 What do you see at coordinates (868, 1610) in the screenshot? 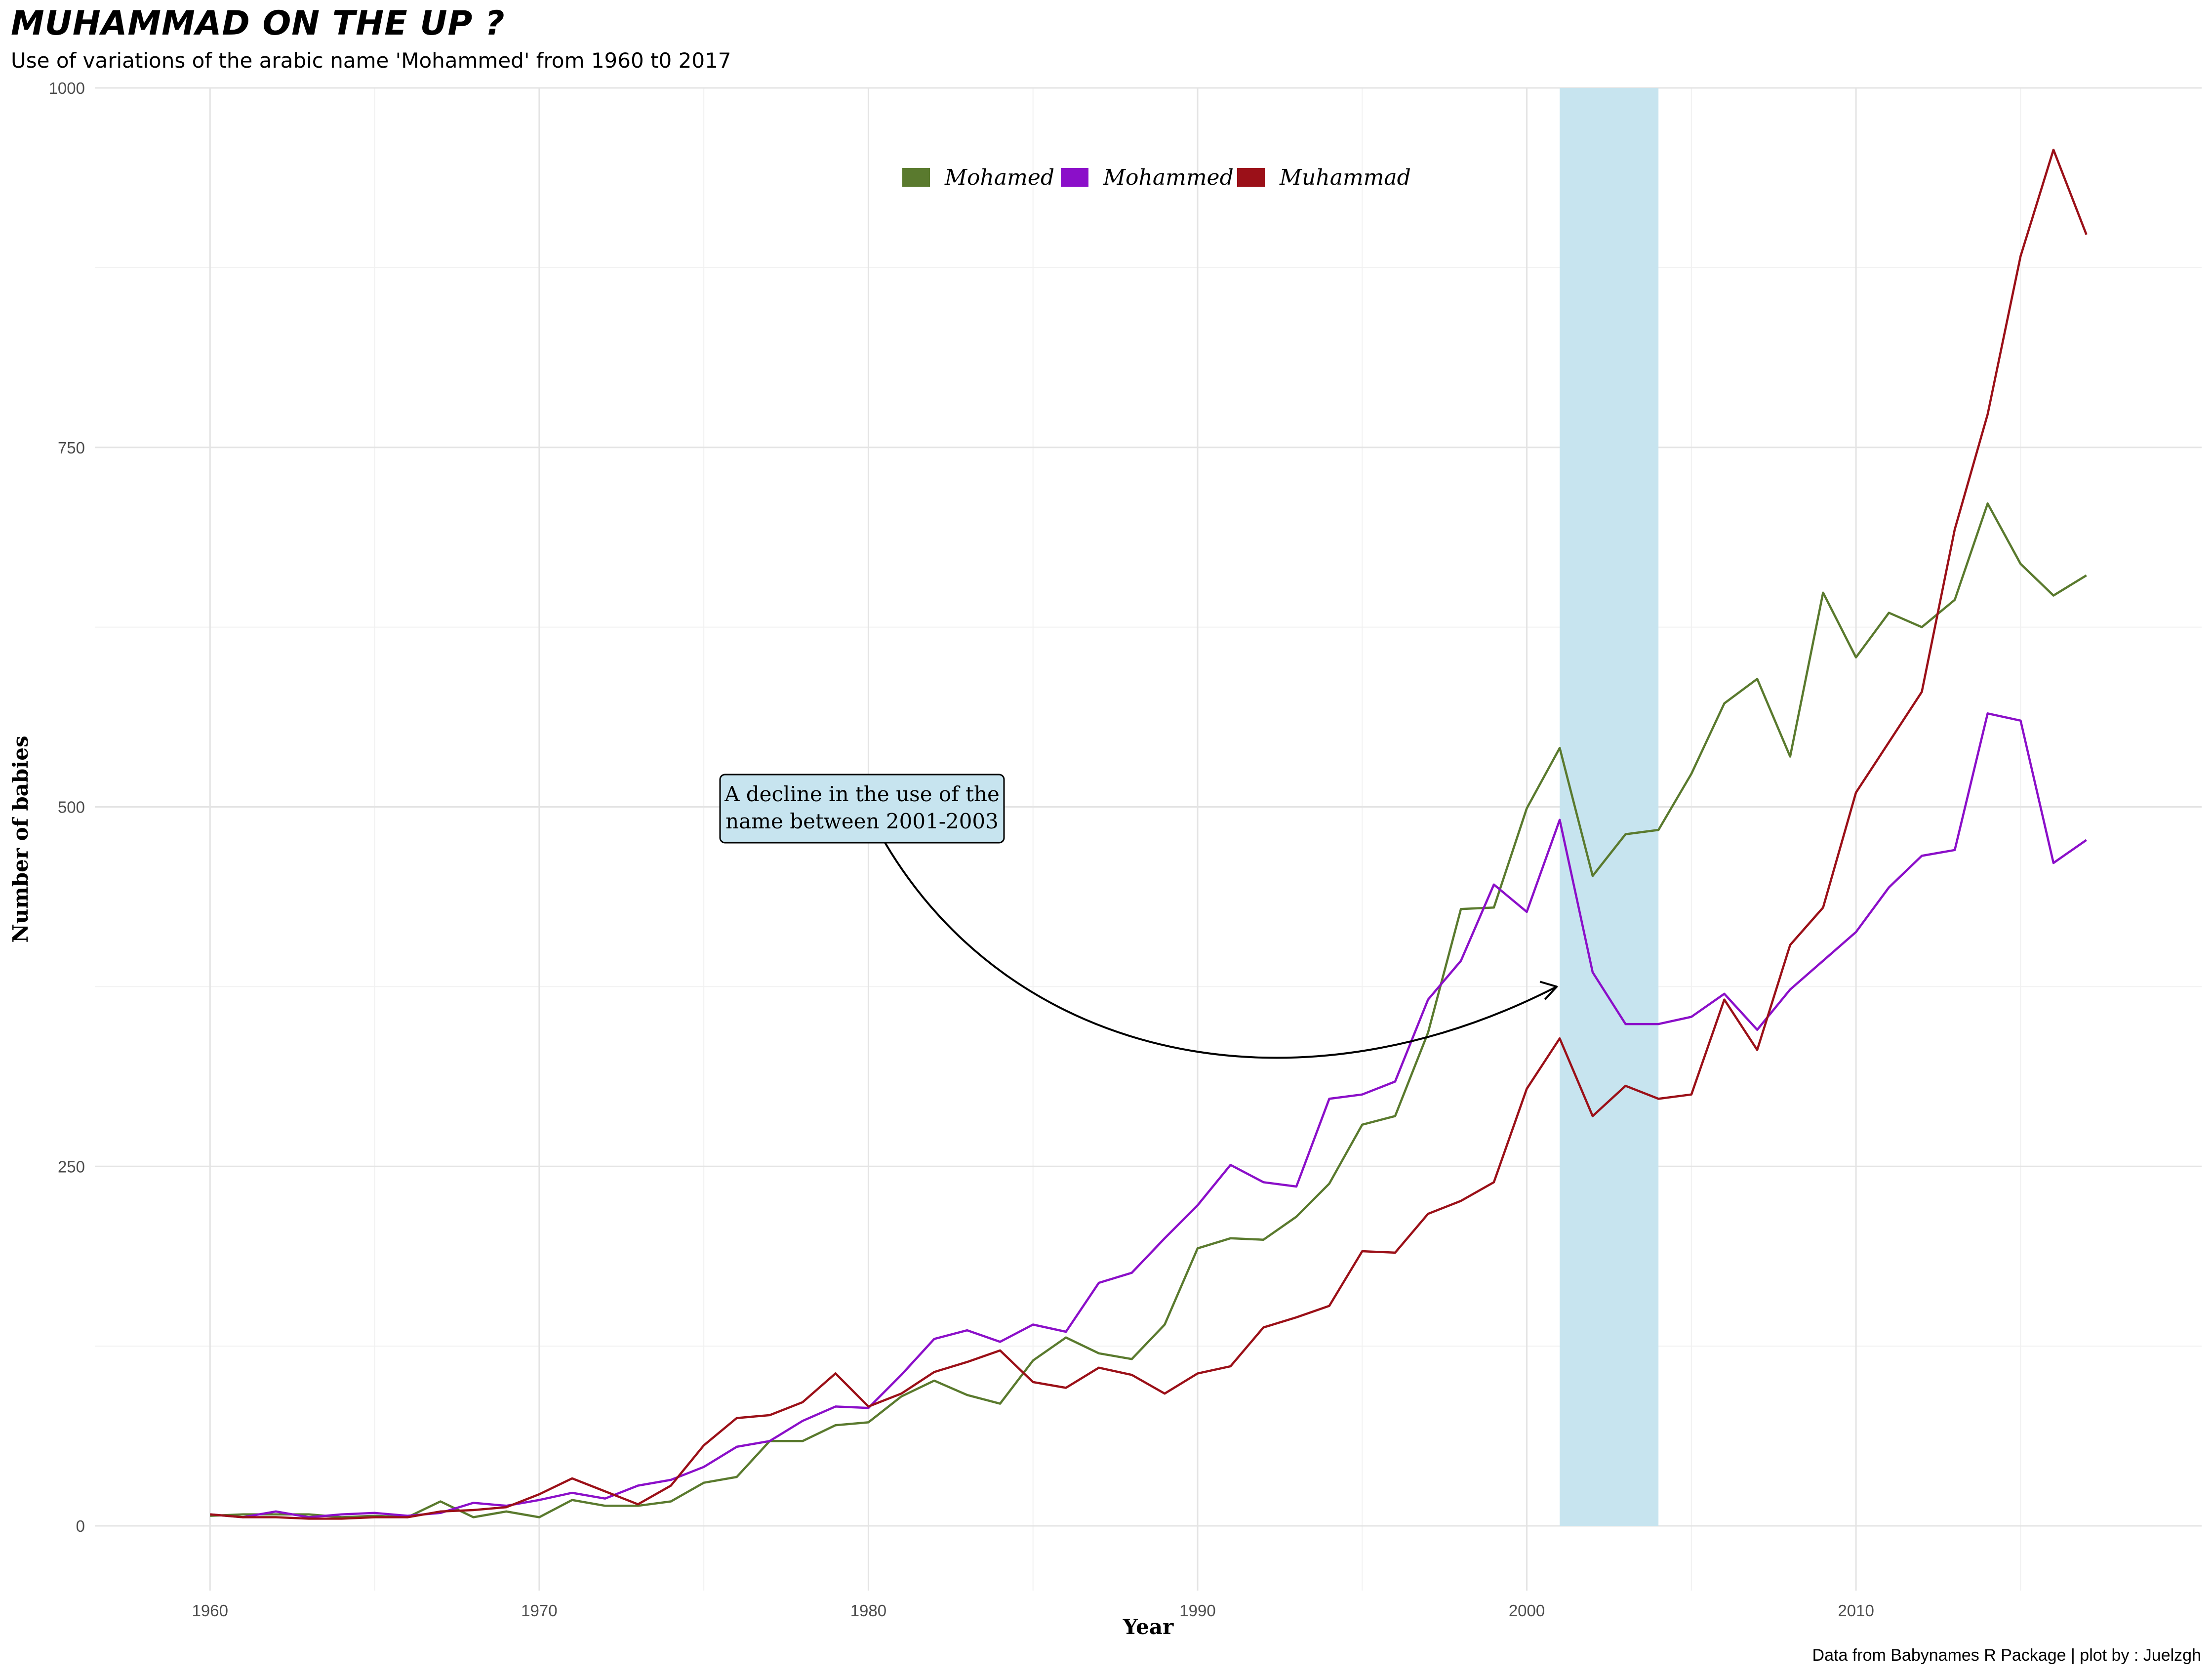
I see `x-tick-label: 1980` at bounding box center [868, 1610].